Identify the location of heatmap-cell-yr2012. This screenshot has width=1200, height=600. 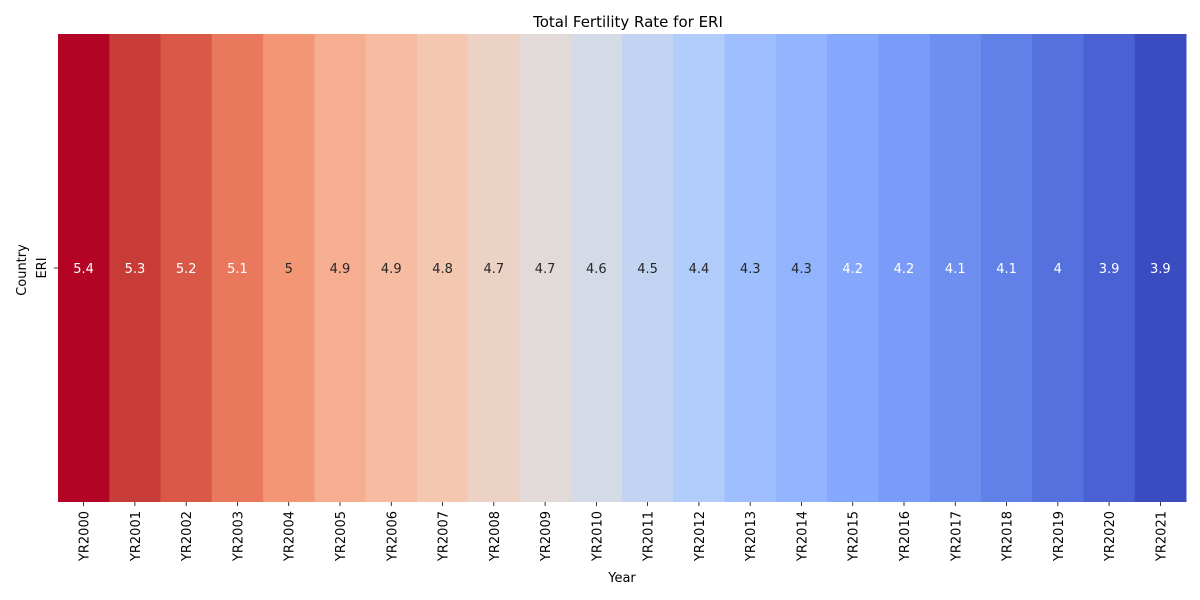
(699, 268).